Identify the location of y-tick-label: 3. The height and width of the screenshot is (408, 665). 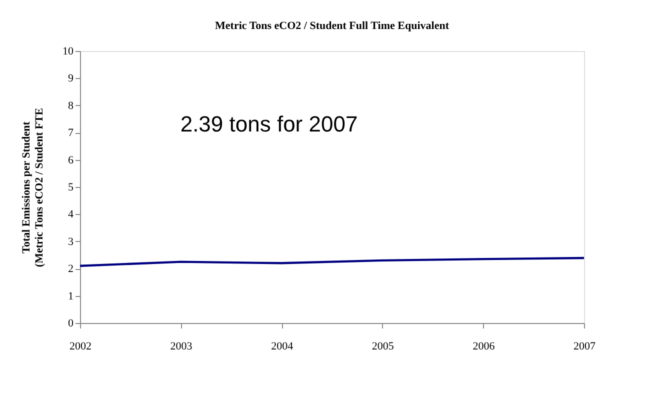
(71, 242).